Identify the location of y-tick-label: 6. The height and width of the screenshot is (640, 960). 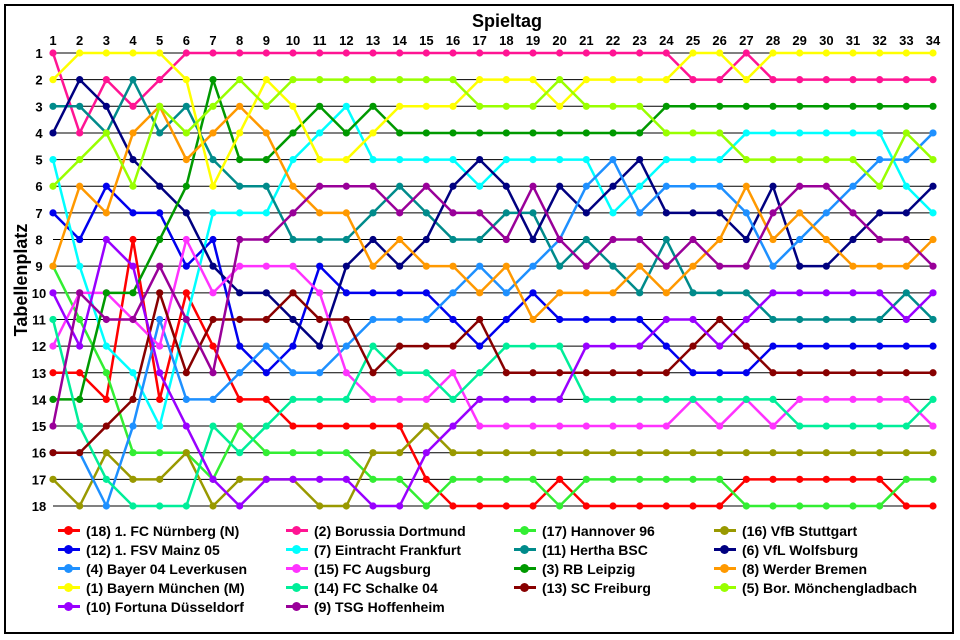
(38, 186).